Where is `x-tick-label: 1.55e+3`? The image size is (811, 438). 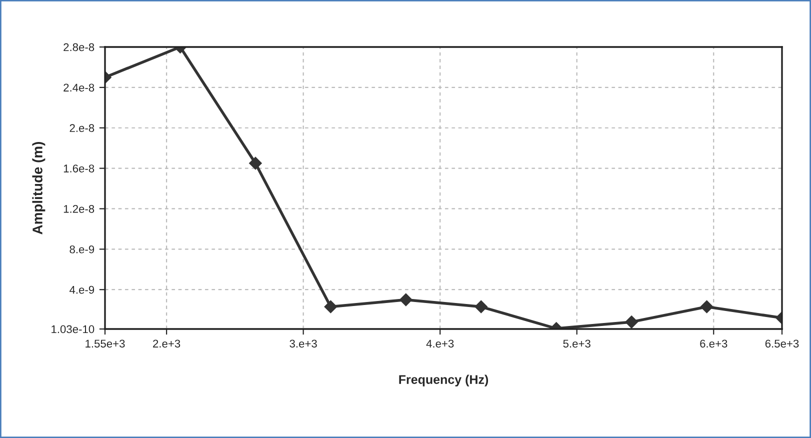
x-tick-label: 1.55e+3 is located at coordinates (105, 344).